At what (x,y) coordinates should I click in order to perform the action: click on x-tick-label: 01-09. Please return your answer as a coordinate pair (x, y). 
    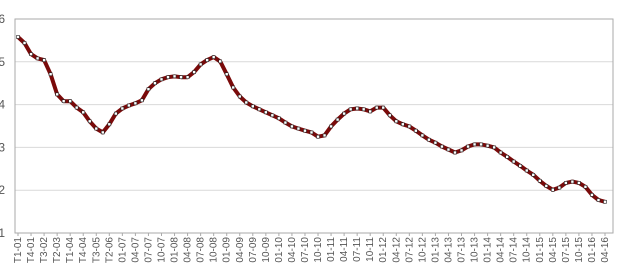
    Looking at the image, I should click on (227, 250).